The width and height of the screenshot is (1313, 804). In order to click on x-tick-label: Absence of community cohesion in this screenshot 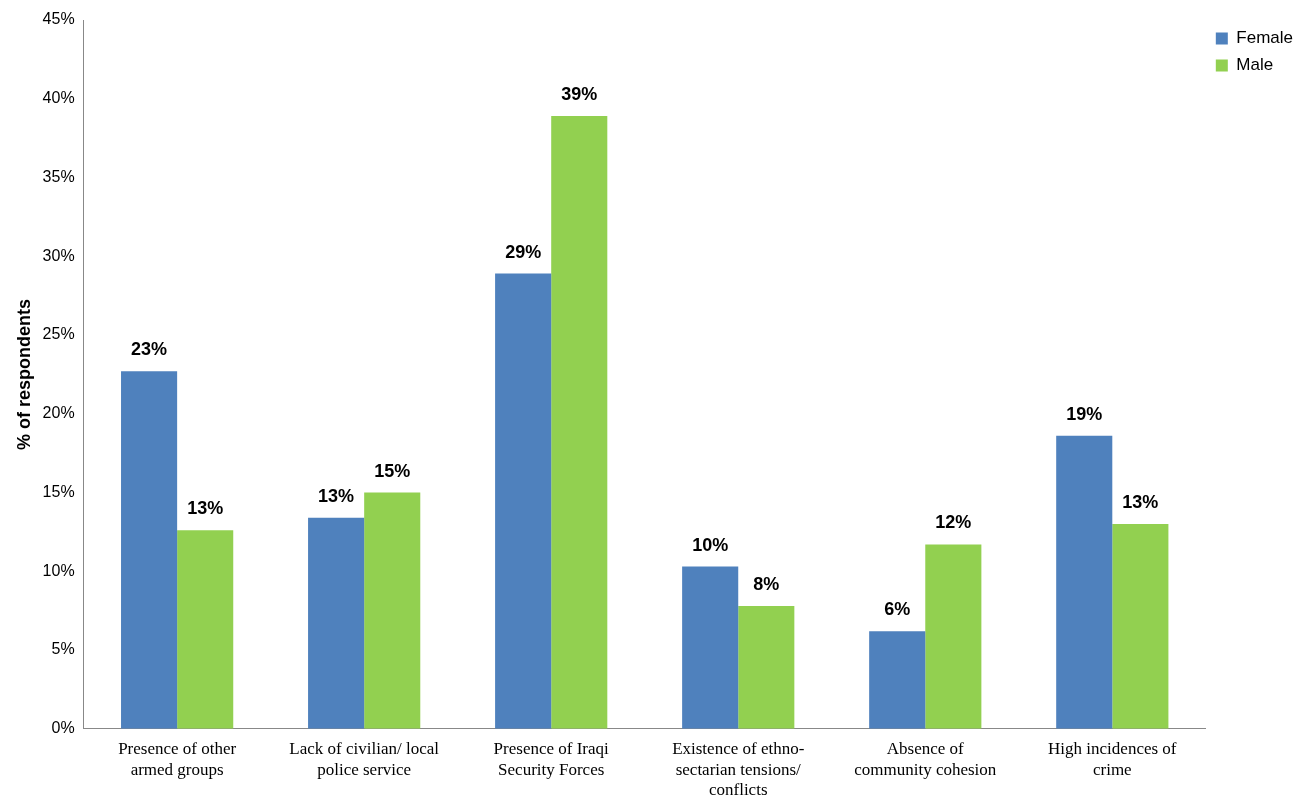, I will do `click(925, 759)`.